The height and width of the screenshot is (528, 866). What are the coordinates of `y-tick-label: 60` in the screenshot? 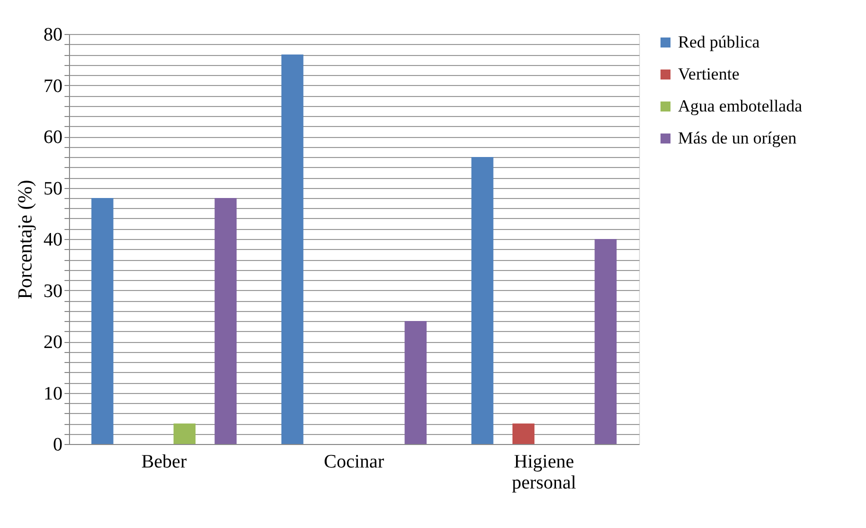 It's located at (53, 137).